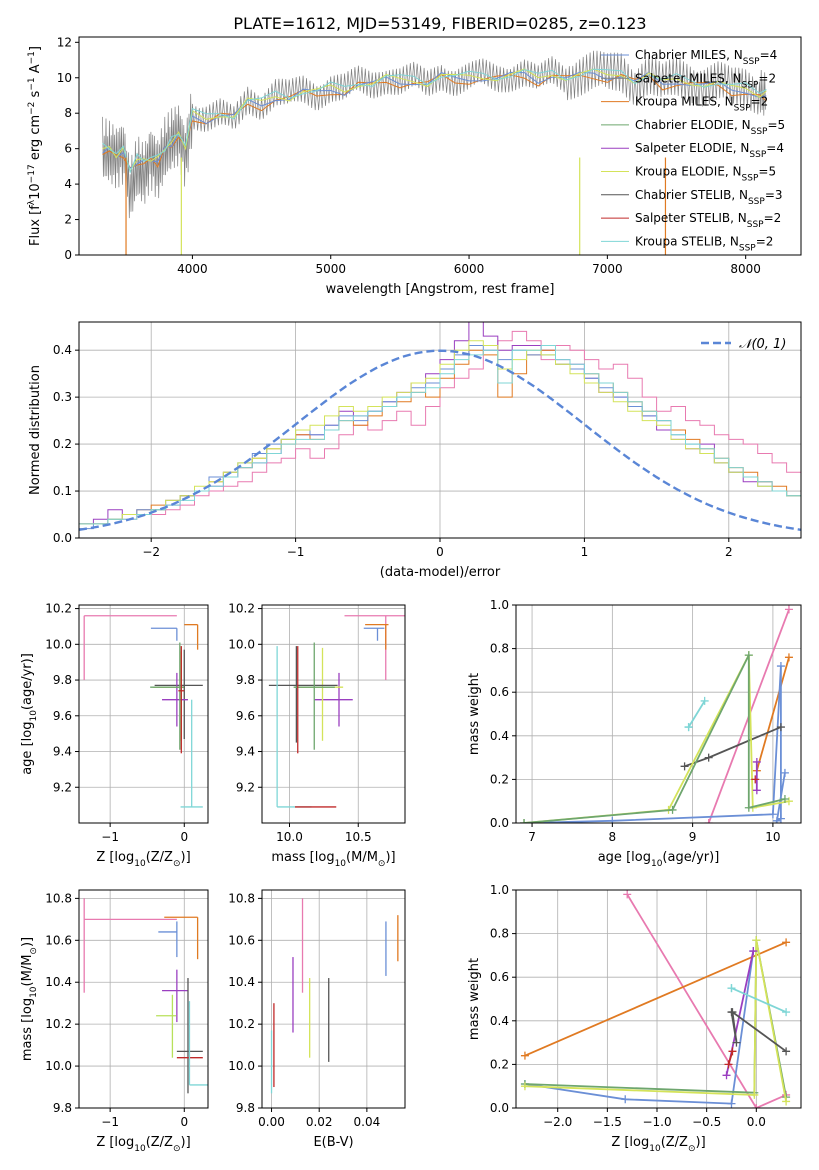  What do you see at coordinates (35, 225) in the screenshot?
I see `label-part: Flux [f` at bounding box center [35, 225].